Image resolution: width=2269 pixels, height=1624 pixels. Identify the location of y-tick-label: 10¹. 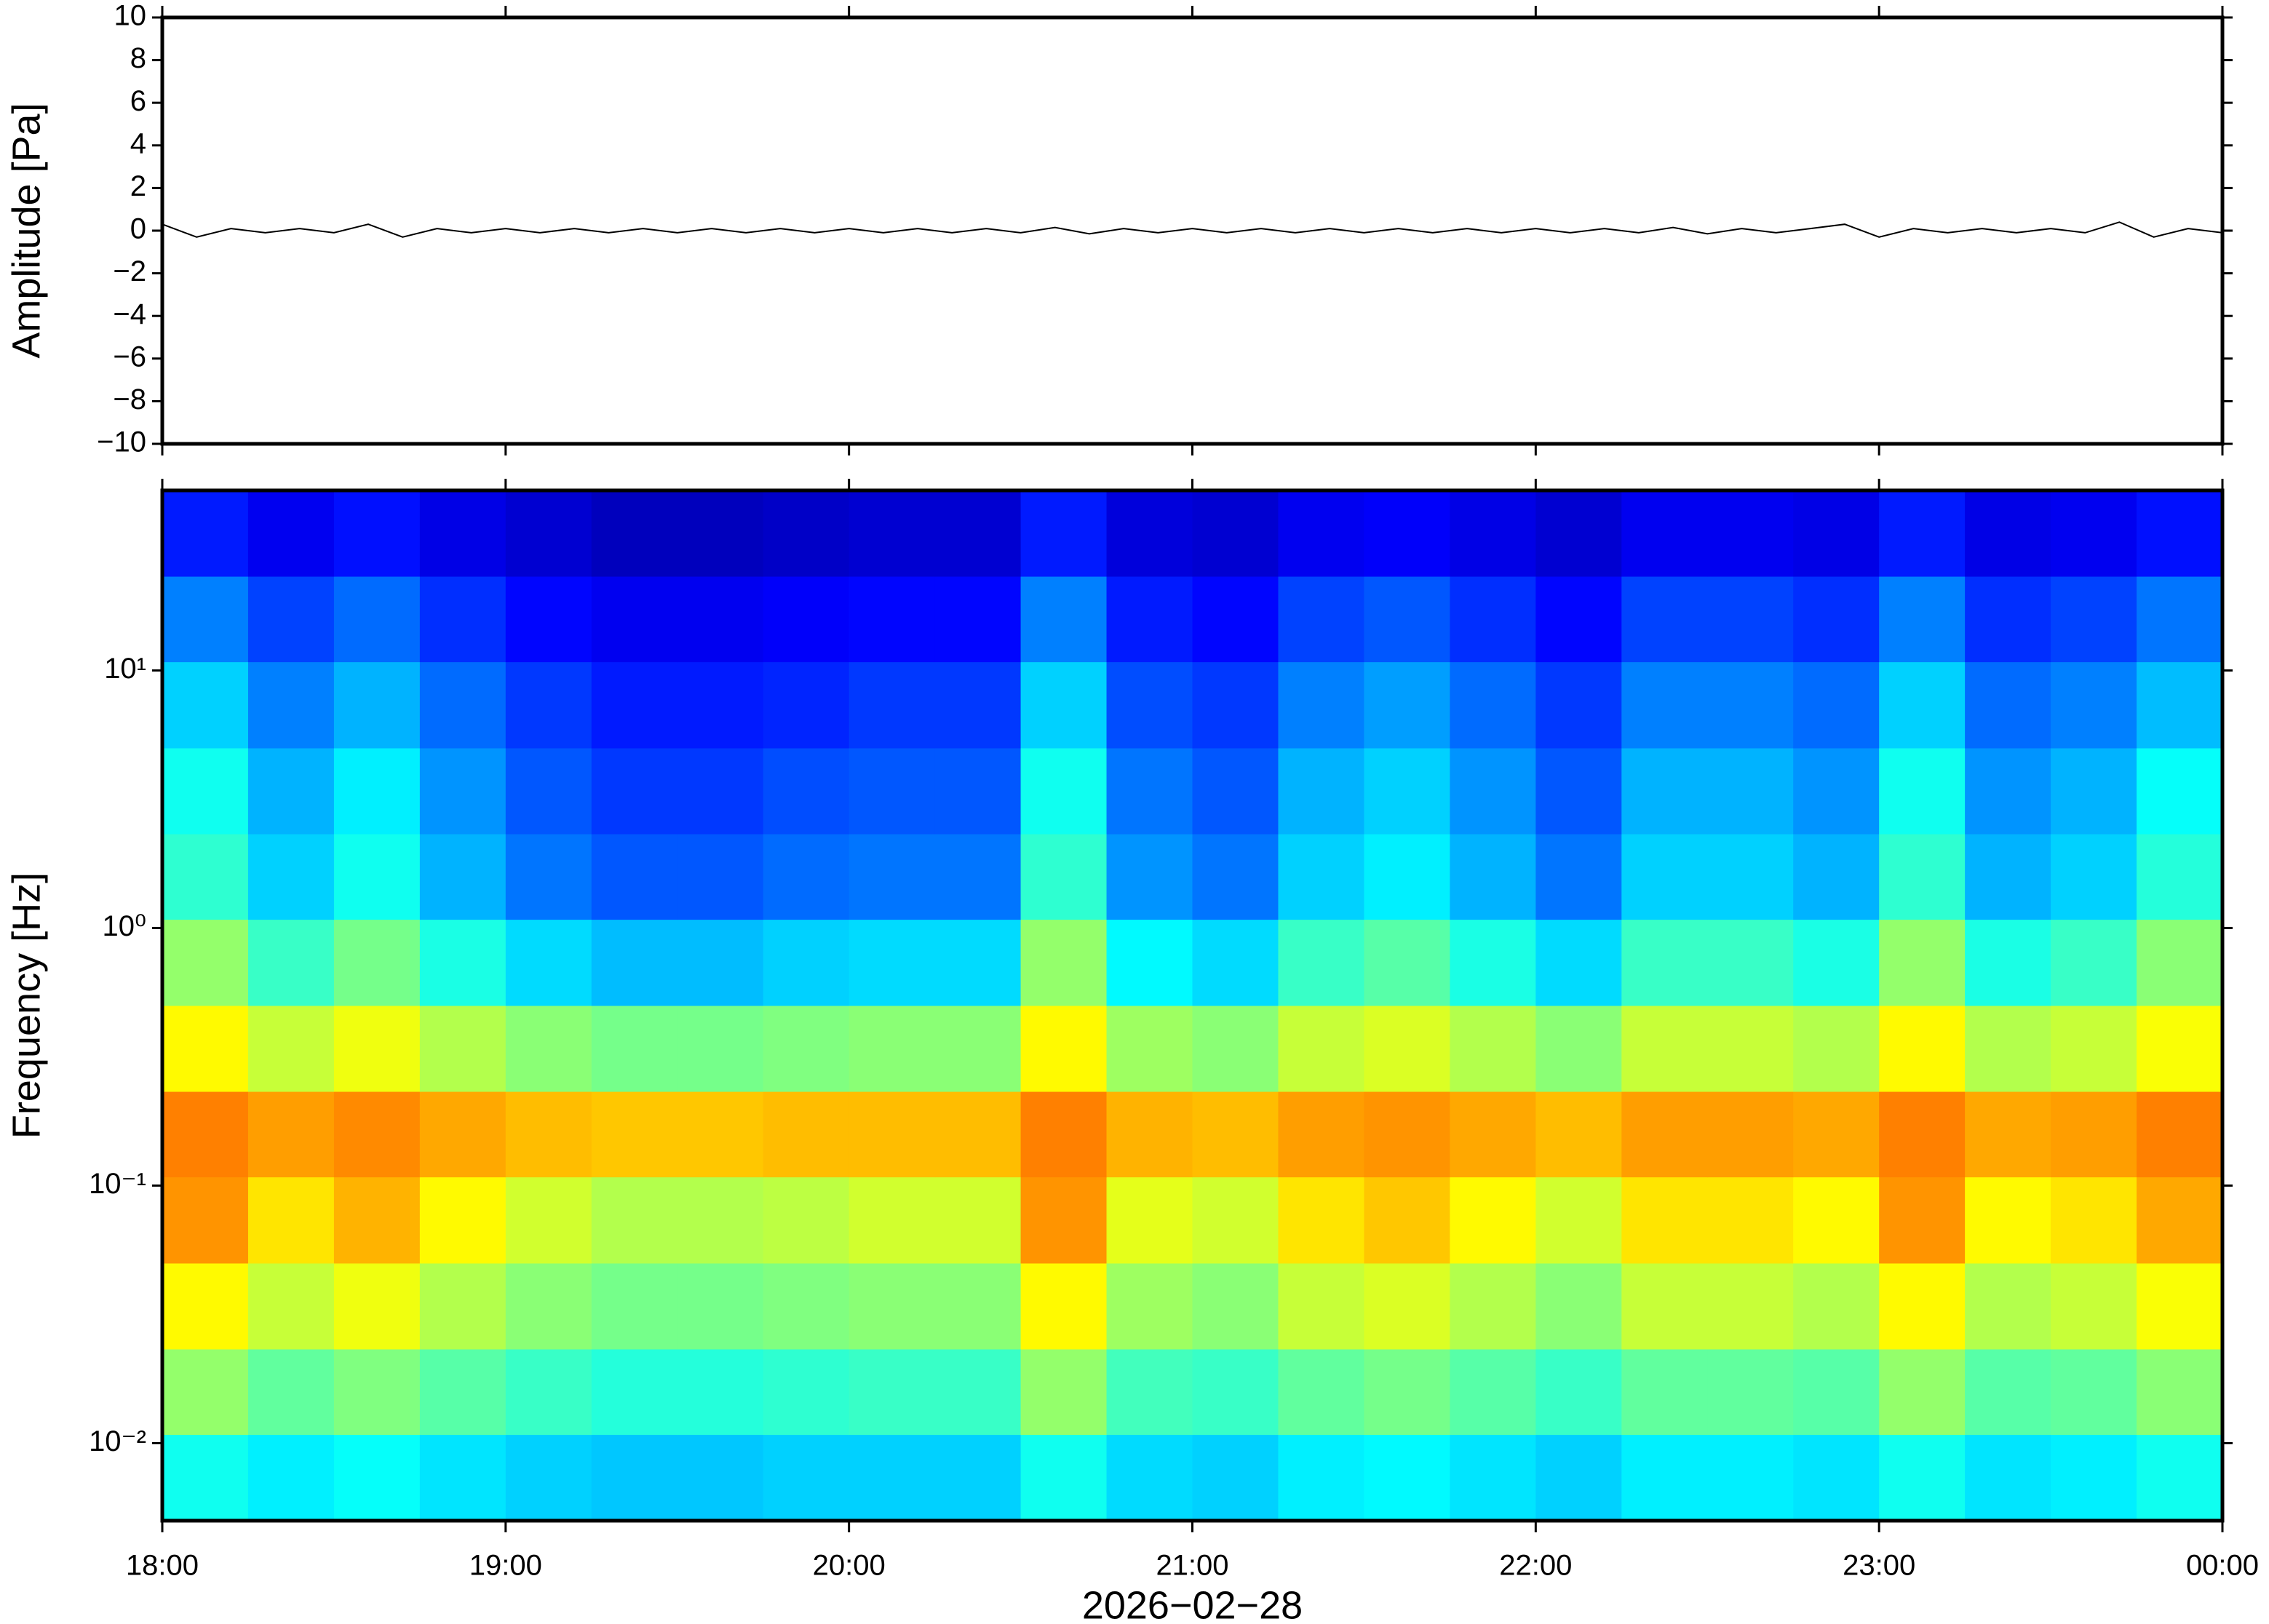
(125, 669).